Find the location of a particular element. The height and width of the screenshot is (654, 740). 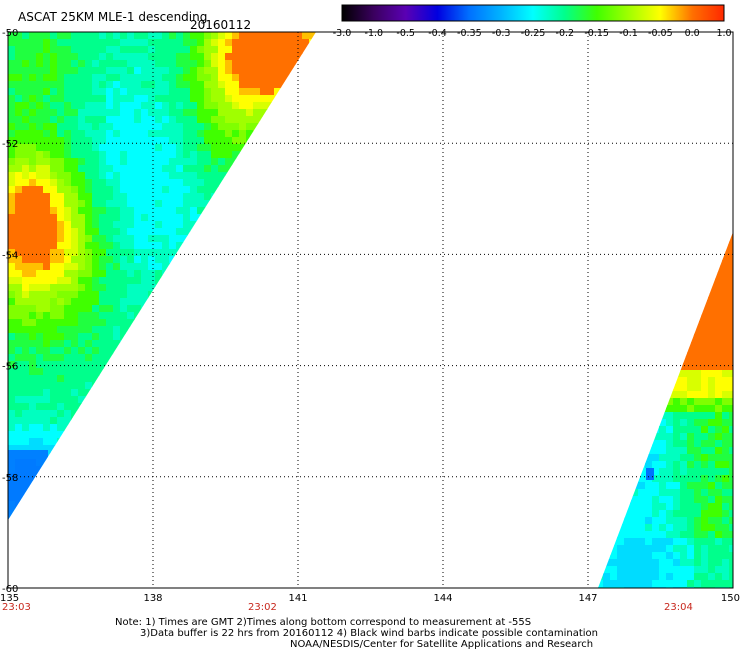

colorbar-tick-label: -0.1 is located at coordinates (628, 33).